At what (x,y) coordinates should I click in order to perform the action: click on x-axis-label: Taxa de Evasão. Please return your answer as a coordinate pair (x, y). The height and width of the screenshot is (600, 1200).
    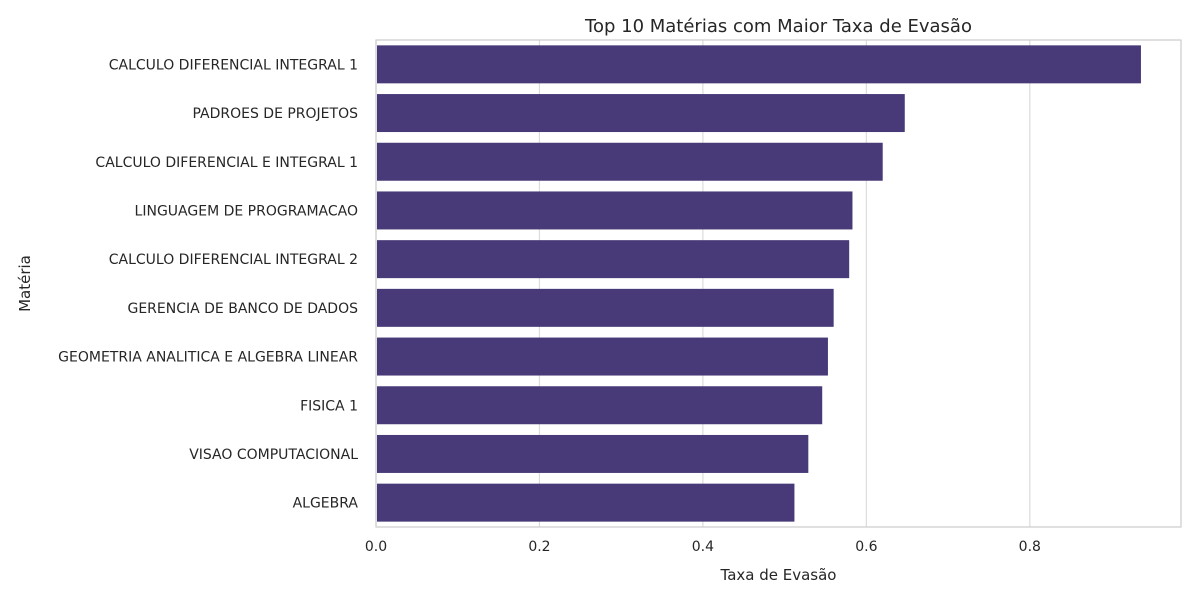
    Looking at the image, I should click on (778, 575).